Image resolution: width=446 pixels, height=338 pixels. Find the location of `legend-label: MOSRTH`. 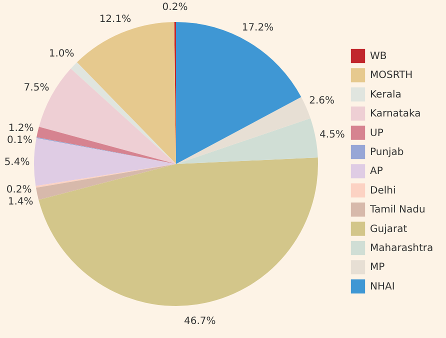

legend-label: MOSRTH is located at coordinates (391, 76).